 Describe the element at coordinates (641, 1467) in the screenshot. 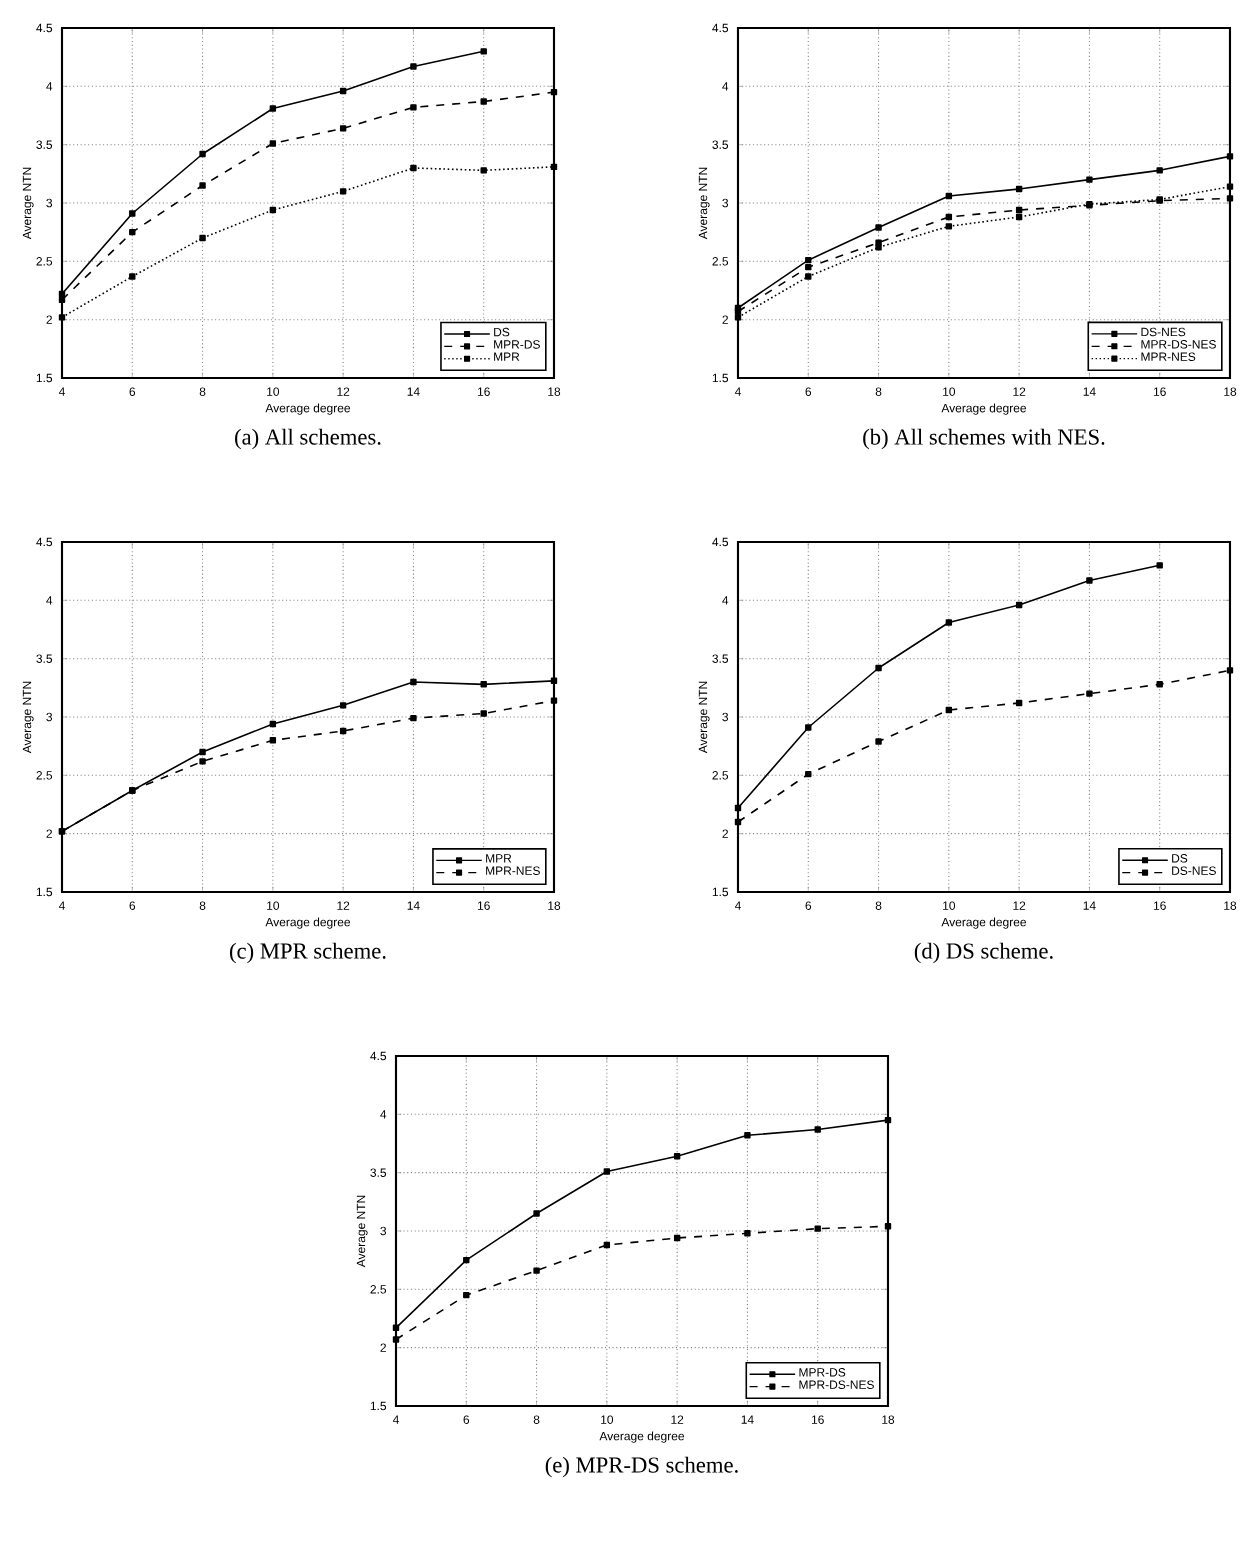

I see `text: (e) MPR-DS scheme.` at that location.